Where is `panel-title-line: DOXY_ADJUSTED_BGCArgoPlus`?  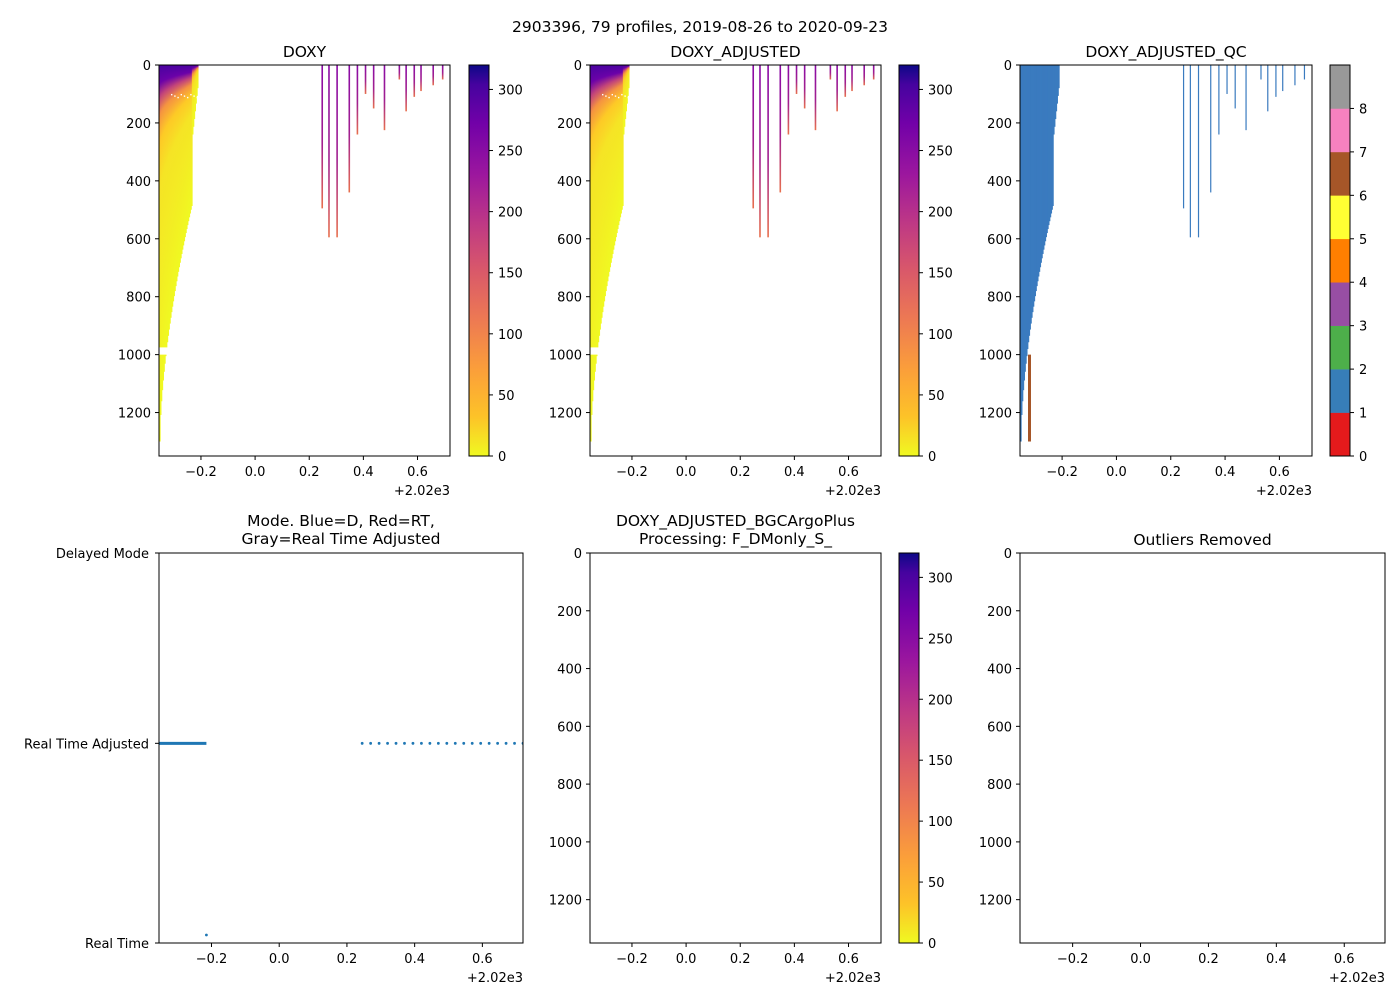
panel-title-line: DOXY_ADJUSTED_BGCArgoPlus is located at coordinates (735, 521).